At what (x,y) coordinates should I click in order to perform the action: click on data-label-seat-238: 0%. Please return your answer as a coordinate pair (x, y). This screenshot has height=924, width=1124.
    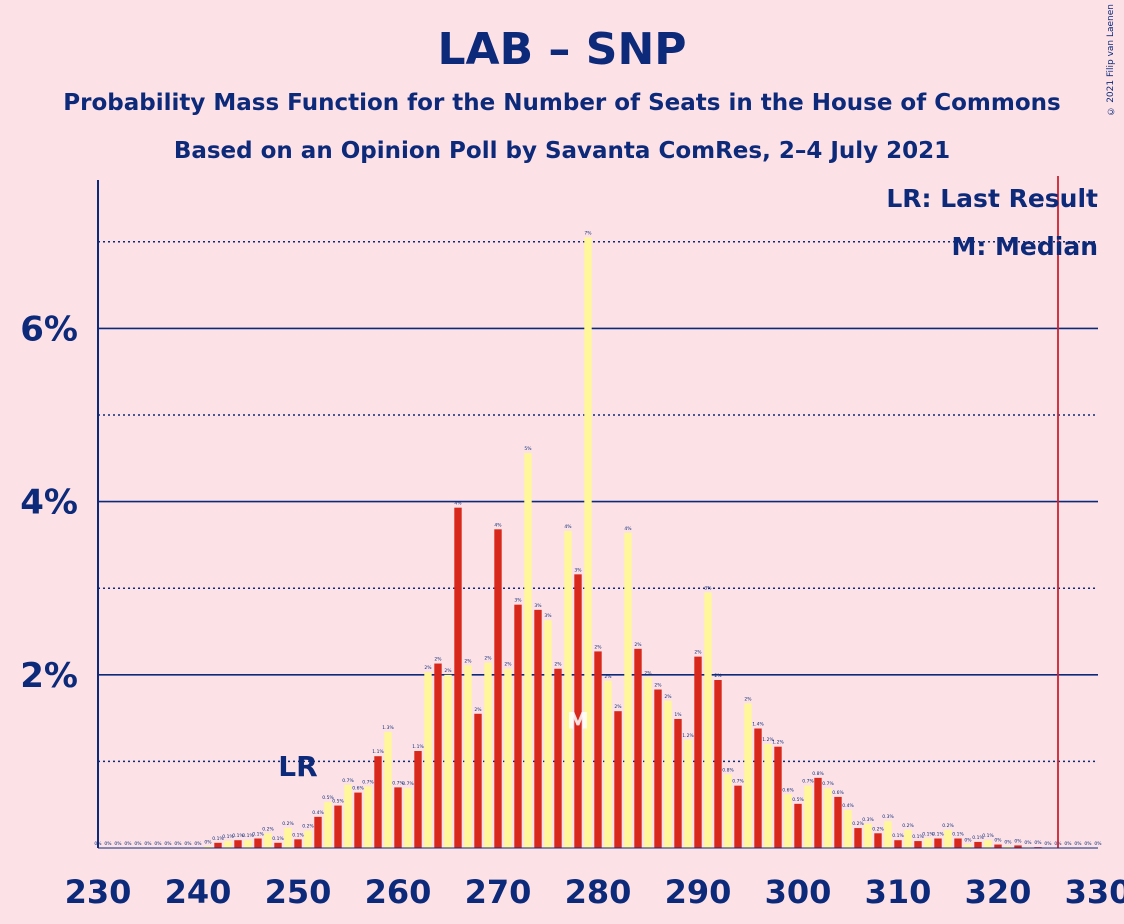
    Looking at the image, I should click on (178, 844).